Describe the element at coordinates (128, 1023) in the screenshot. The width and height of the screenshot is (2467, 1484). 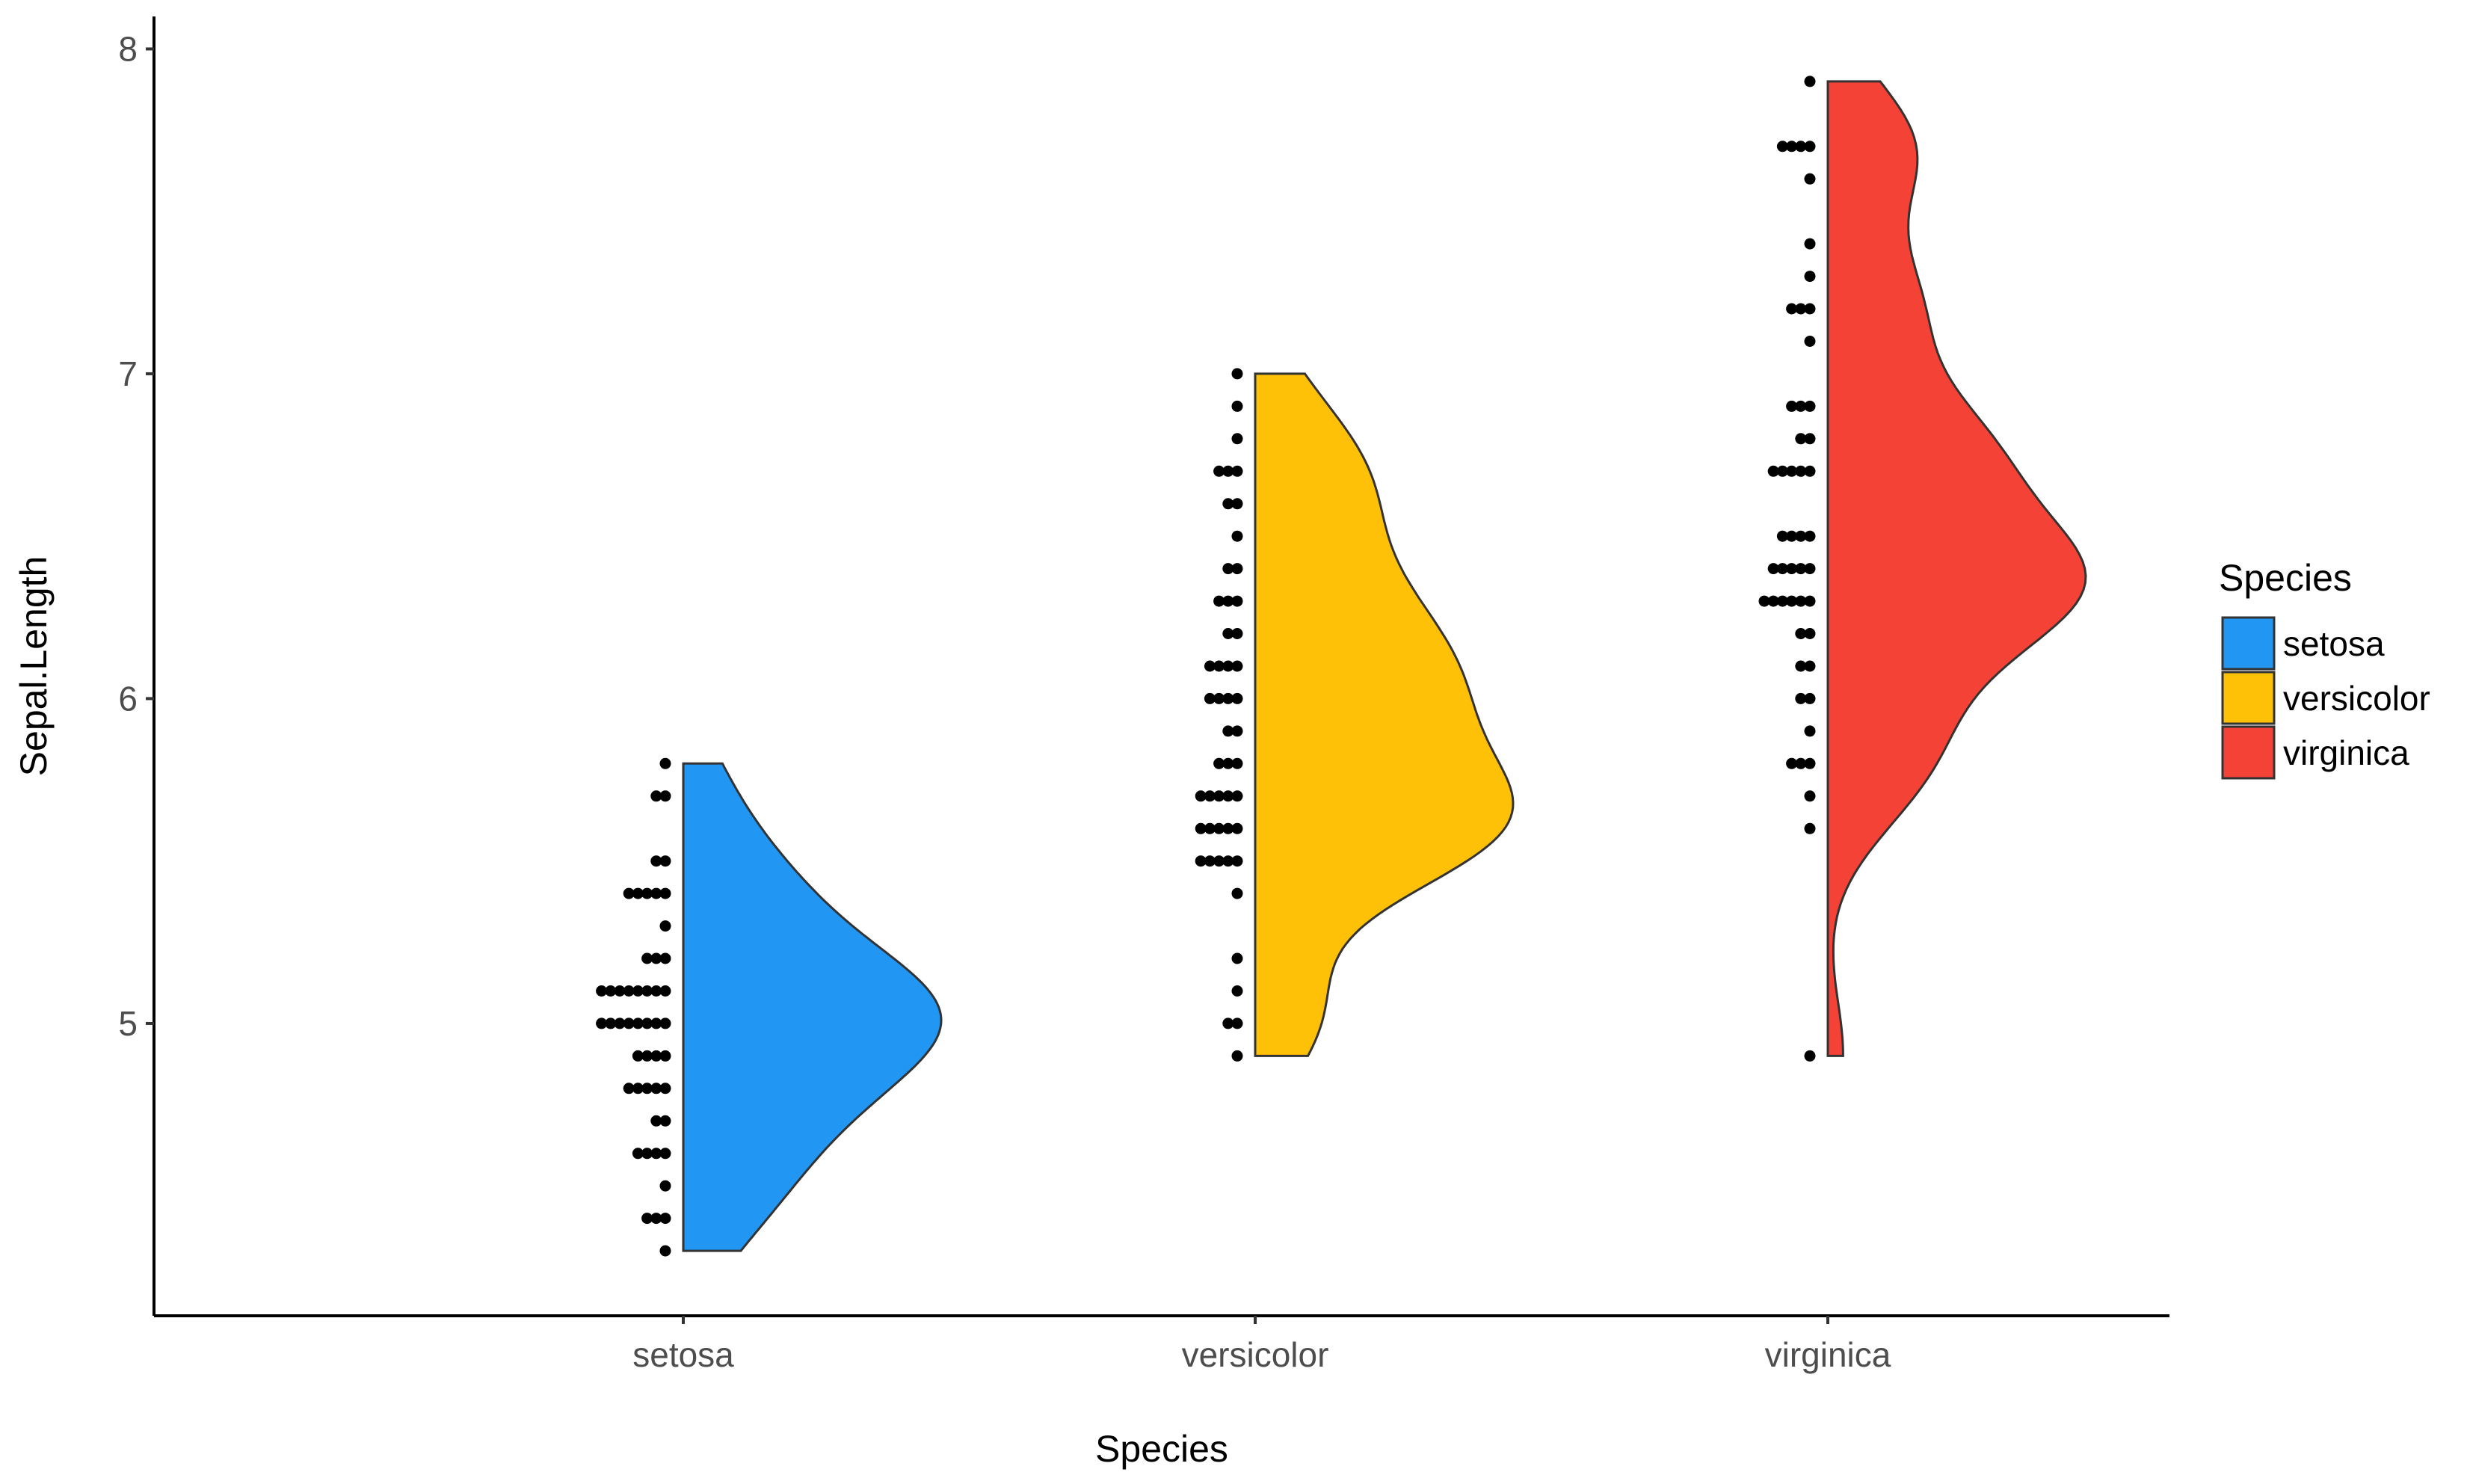
I see `y-tick-label: 5` at that location.